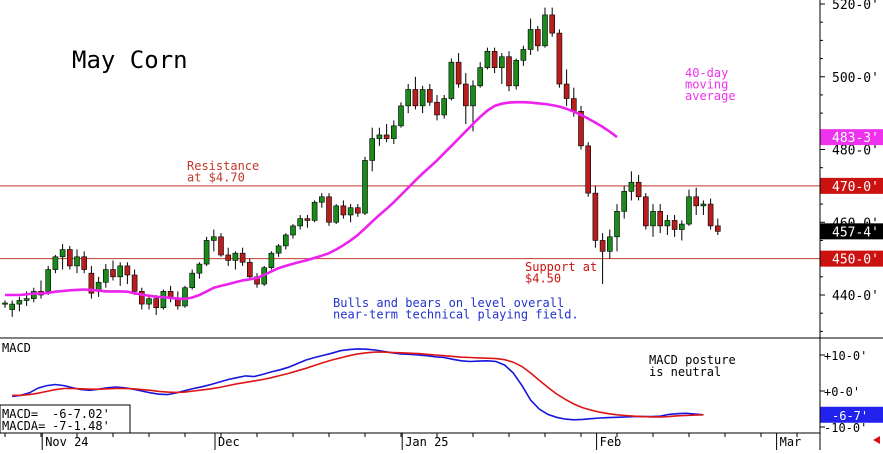 The height and width of the screenshot is (454, 883). Describe the element at coordinates (426, 442) in the screenshot. I see `date-tick-label: Jan 25` at that location.